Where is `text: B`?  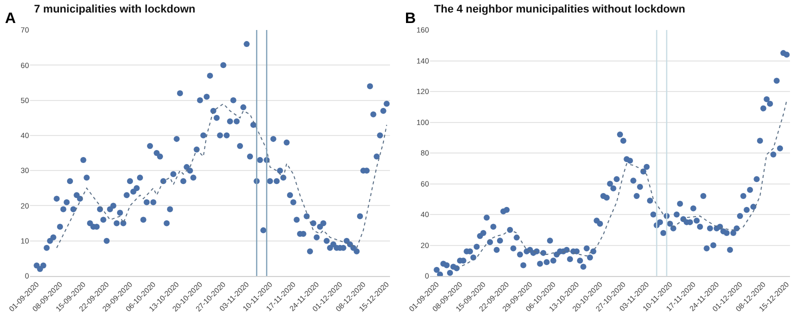 text: B is located at coordinates (410, 18).